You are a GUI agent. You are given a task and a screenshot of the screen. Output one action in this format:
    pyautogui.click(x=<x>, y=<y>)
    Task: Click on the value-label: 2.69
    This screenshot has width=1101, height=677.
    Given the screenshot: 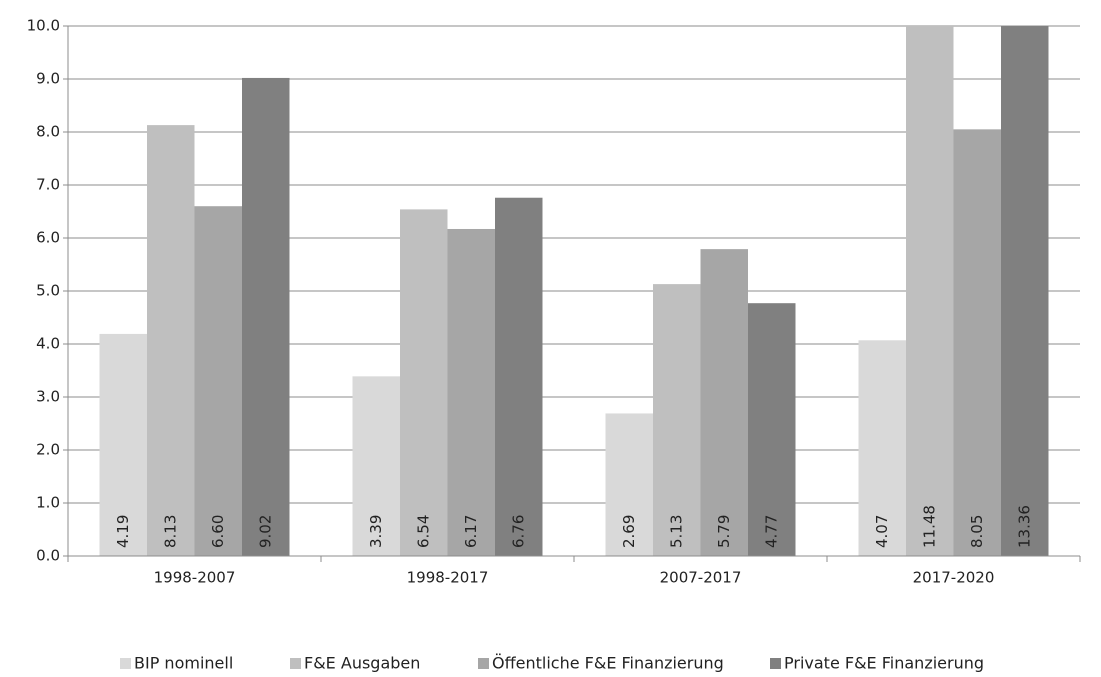 What is the action you would take?
    pyautogui.click(x=629, y=531)
    